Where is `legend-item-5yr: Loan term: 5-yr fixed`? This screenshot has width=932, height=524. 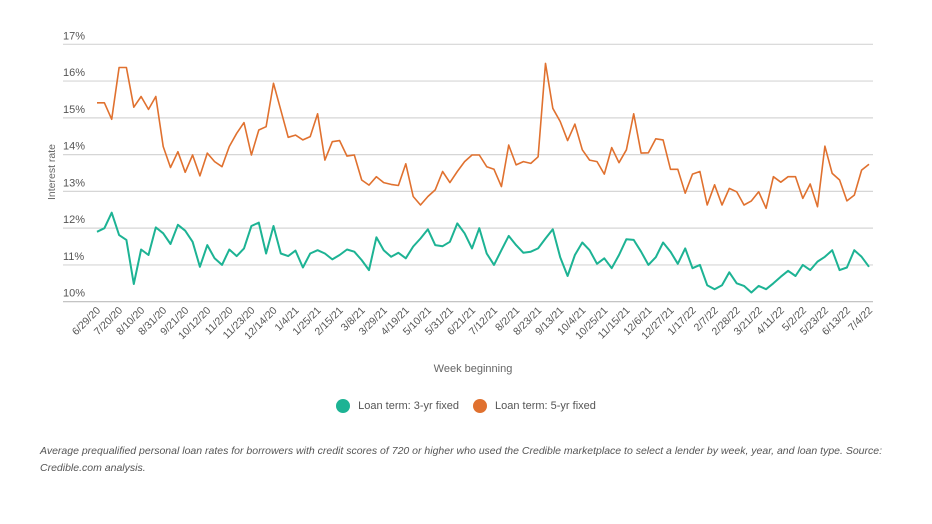
legend-item-5yr: Loan term: 5-yr fixed is located at coordinates (534, 406).